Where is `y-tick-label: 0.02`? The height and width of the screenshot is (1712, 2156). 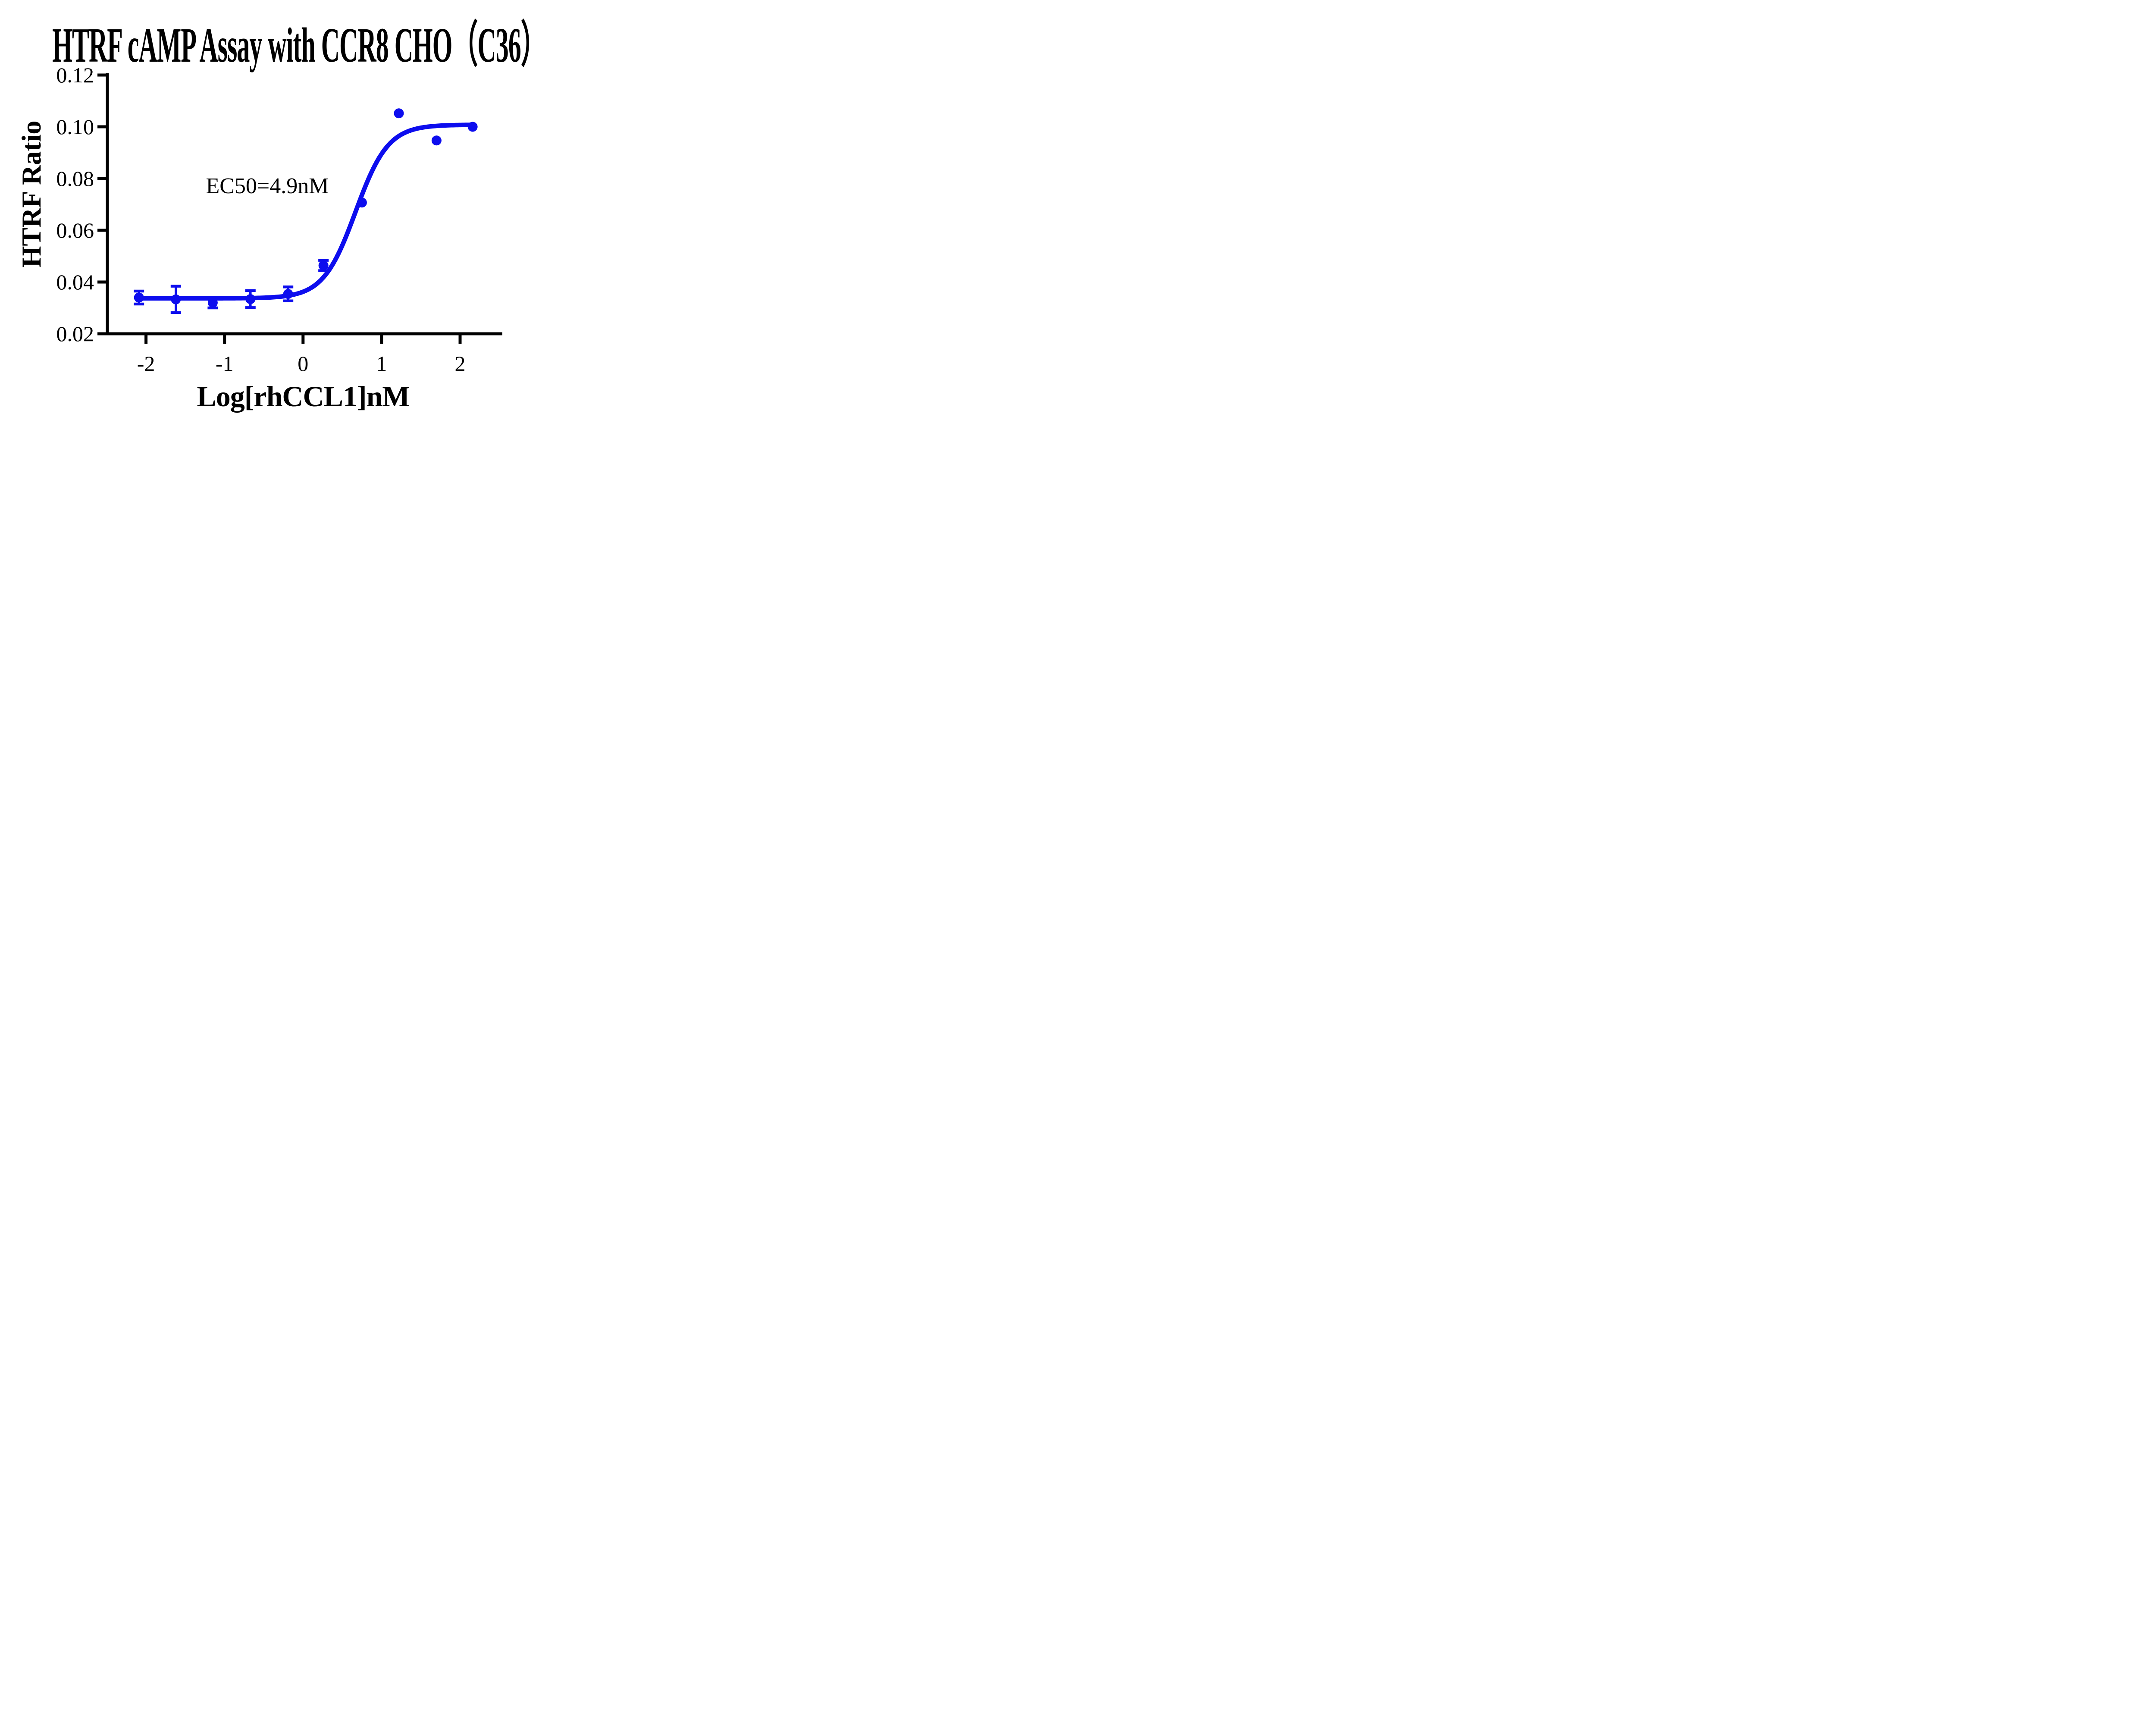 y-tick-label: 0.02 is located at coordinates (75, 334).